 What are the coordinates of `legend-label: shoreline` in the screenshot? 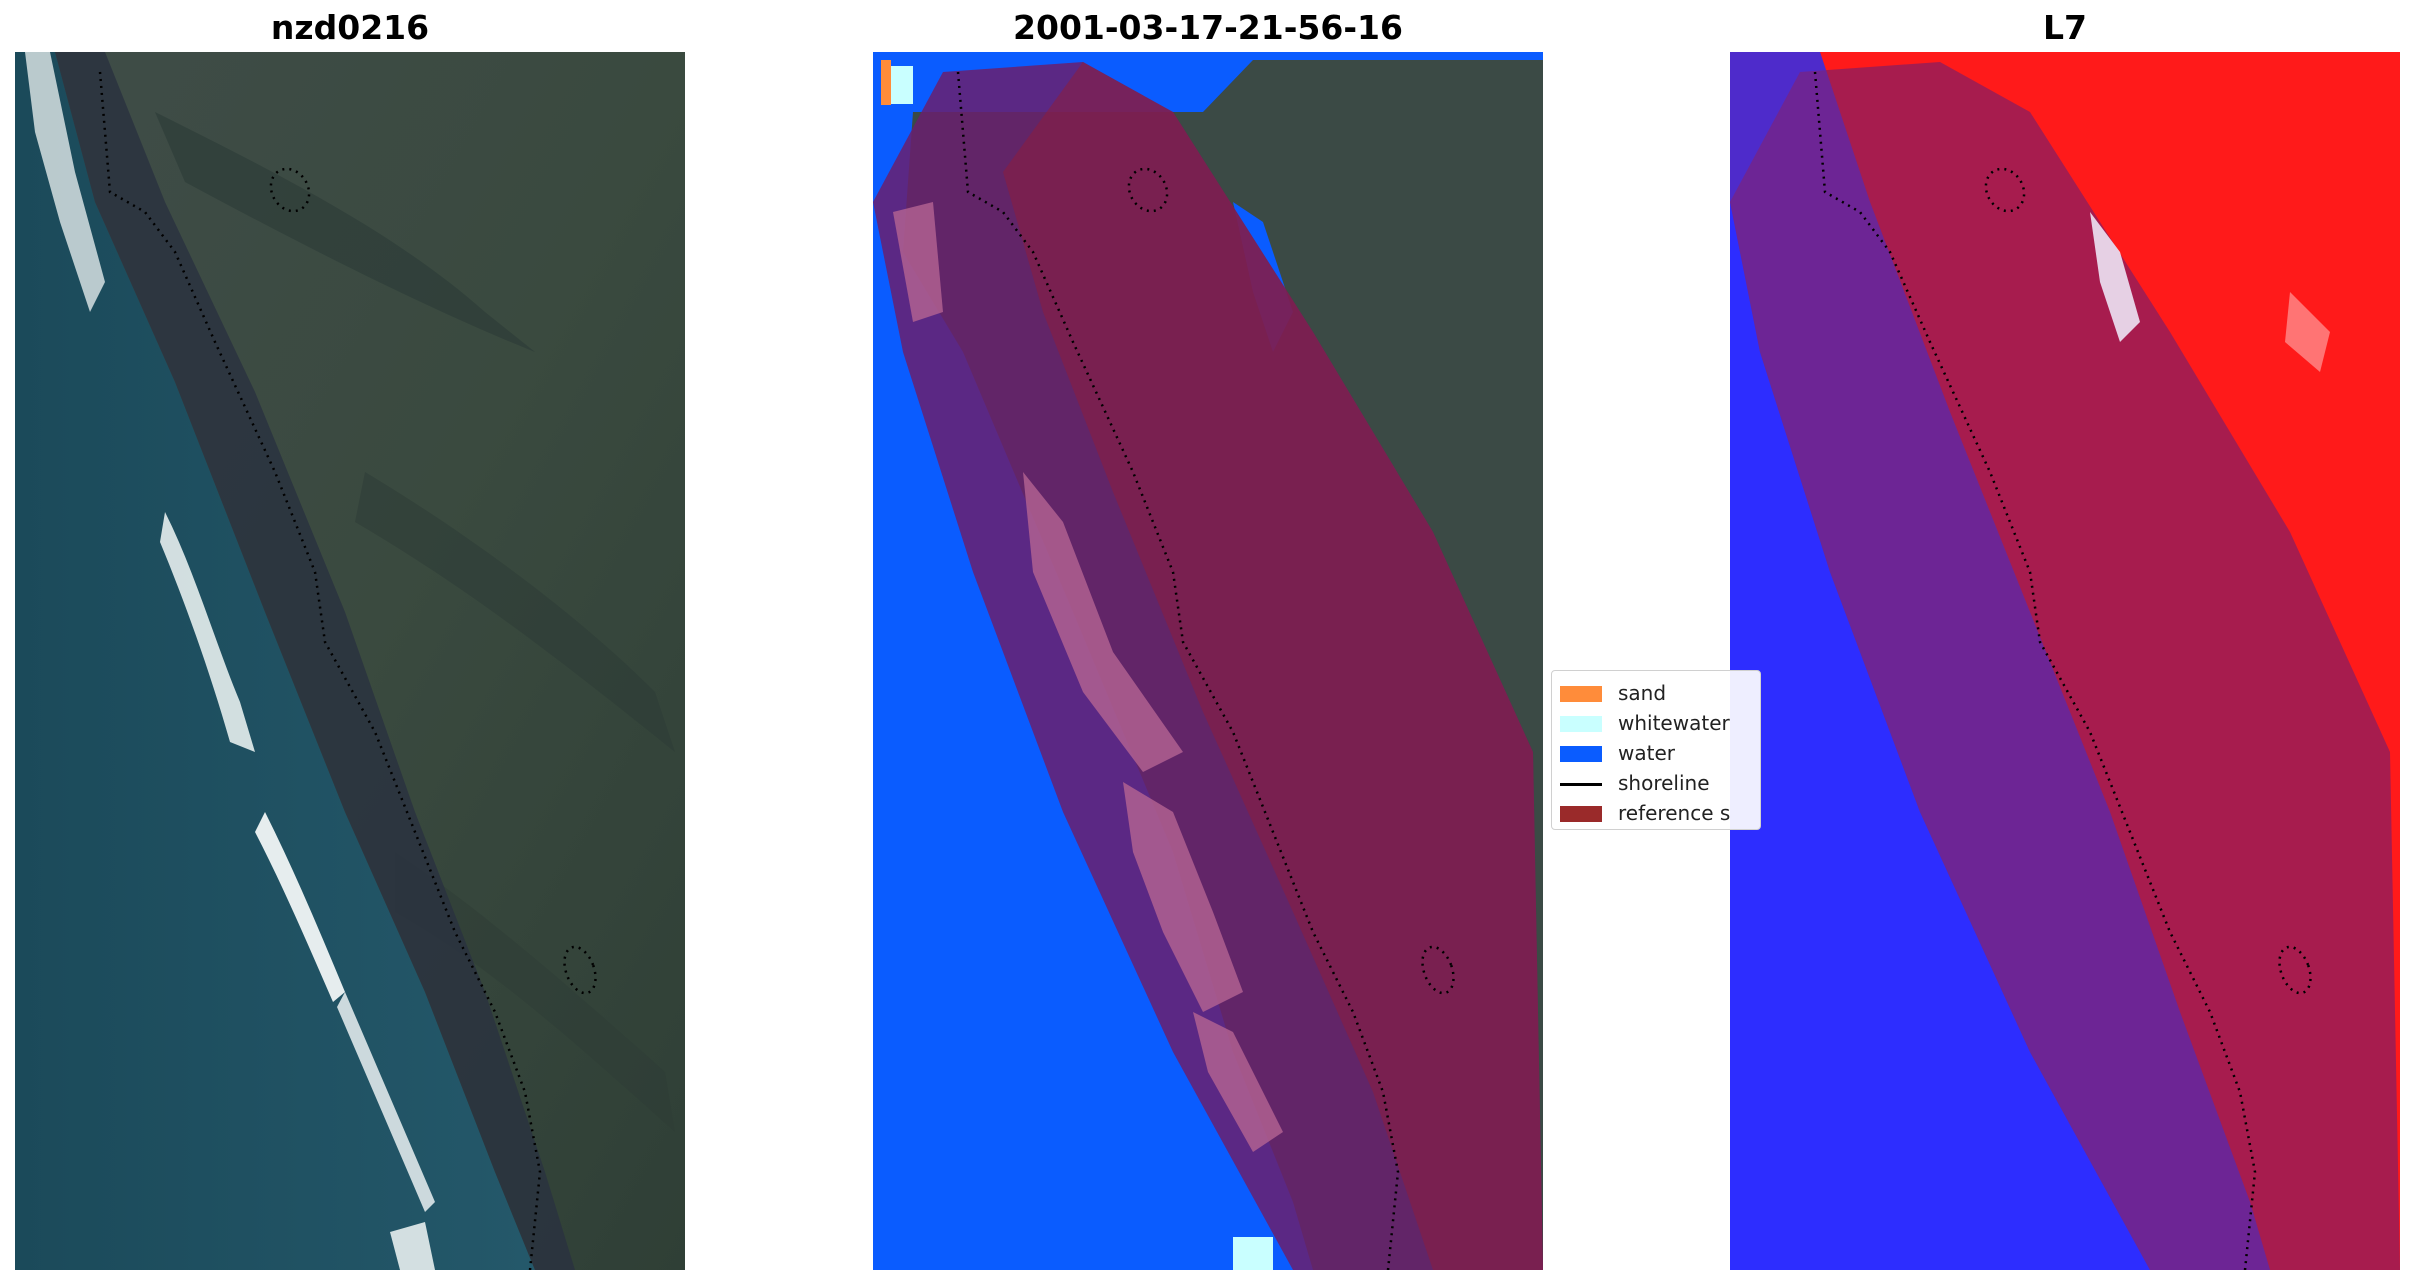 It's located at (1664, 783).